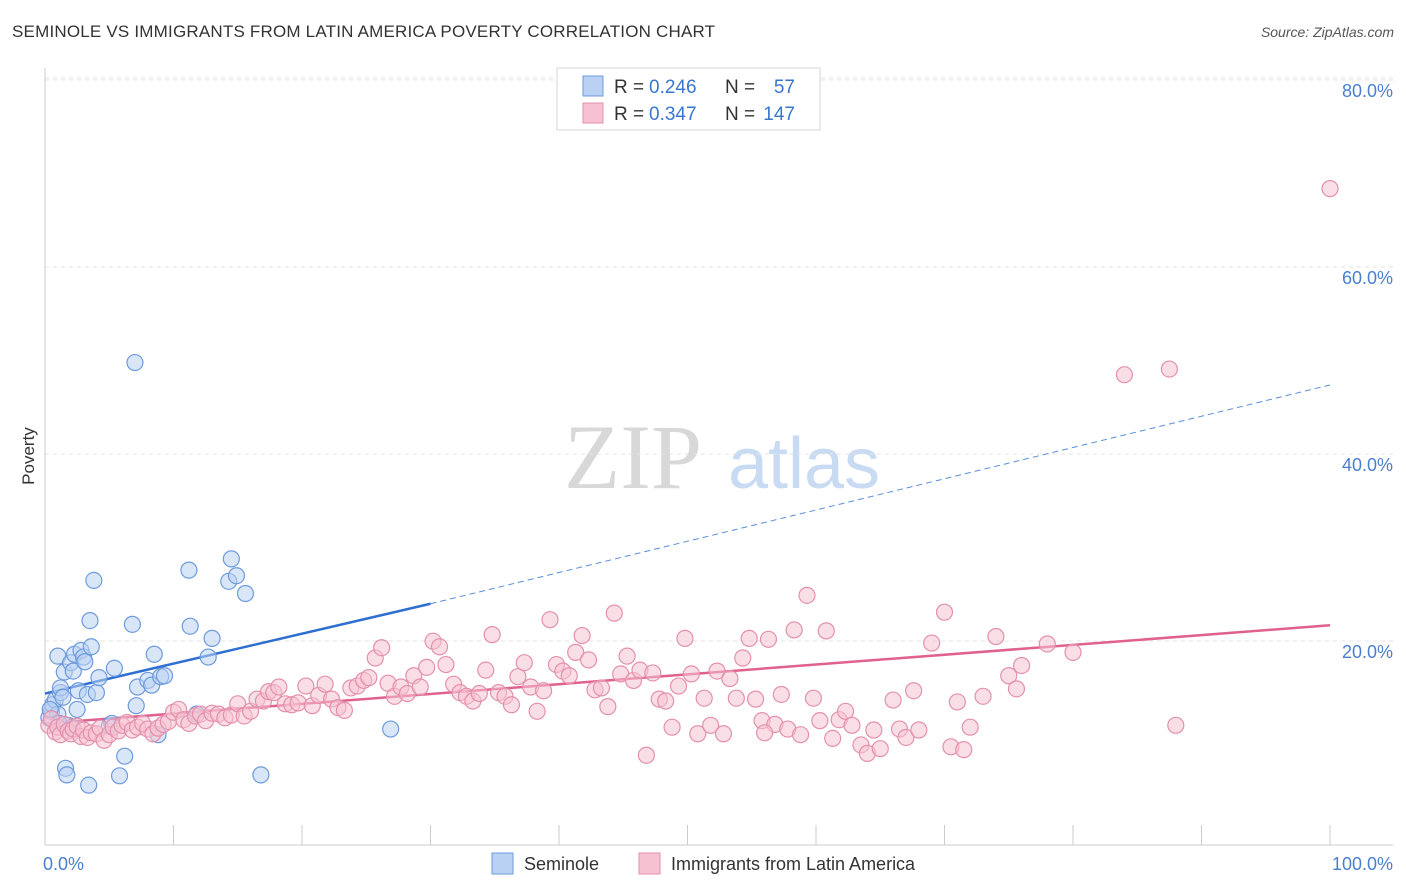 Image resolution: width=1406 pixels, height=892 pixels. What do you see at coordinates (629, 87) in the screenshot?
I see `legend-r-label-1: R =` at bounding box center [629, 87].